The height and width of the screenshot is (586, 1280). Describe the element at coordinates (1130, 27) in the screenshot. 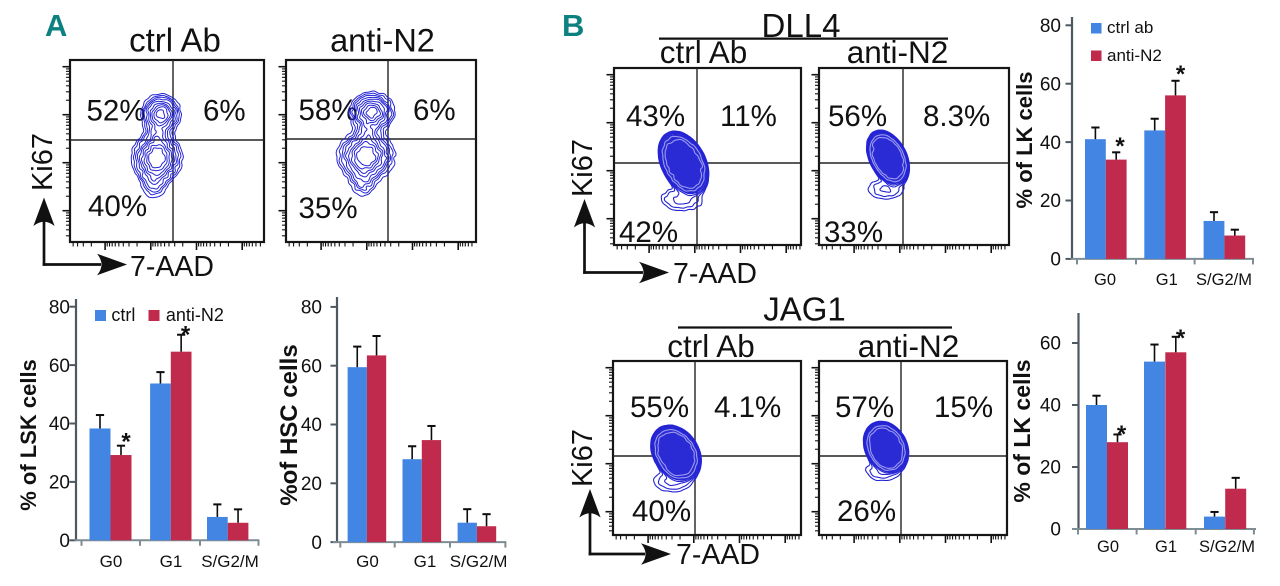

I see `svg-text: ctrl ab` at that location.